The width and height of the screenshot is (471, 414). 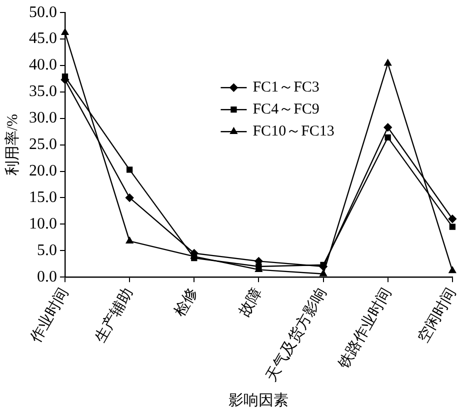 What do you see at coordinates (49, 315) in the screenshot?
I see `x-tick-label: 作业时间` at bounding box center [49, 315].